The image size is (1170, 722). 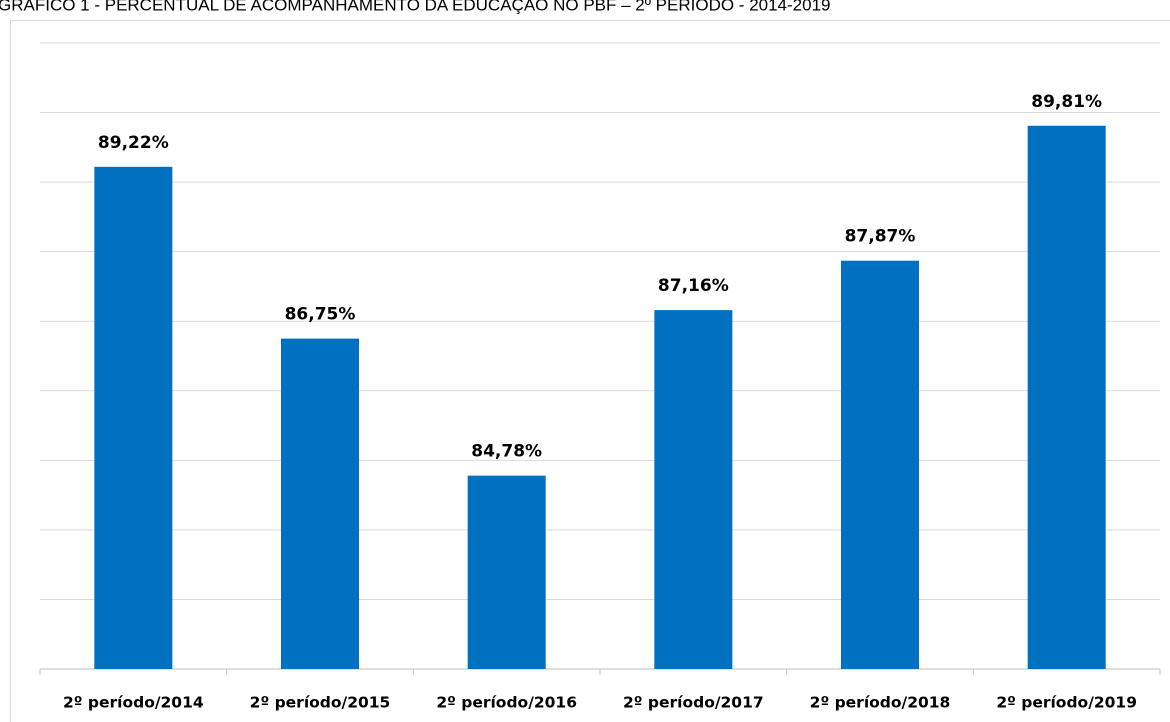 I want to click on x-tick-label: 2º período/2017, so click(x=693, y=703).